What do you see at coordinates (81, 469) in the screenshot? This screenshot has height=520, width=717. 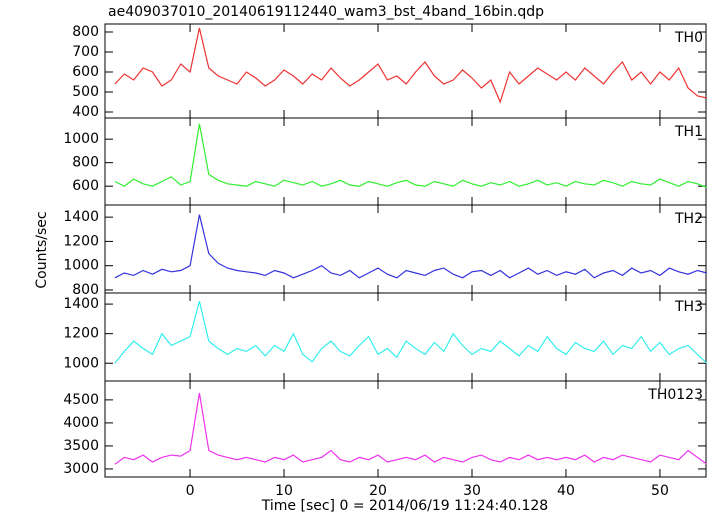 I see `y-tick-label: 3000` at bounding box center [81, 469].